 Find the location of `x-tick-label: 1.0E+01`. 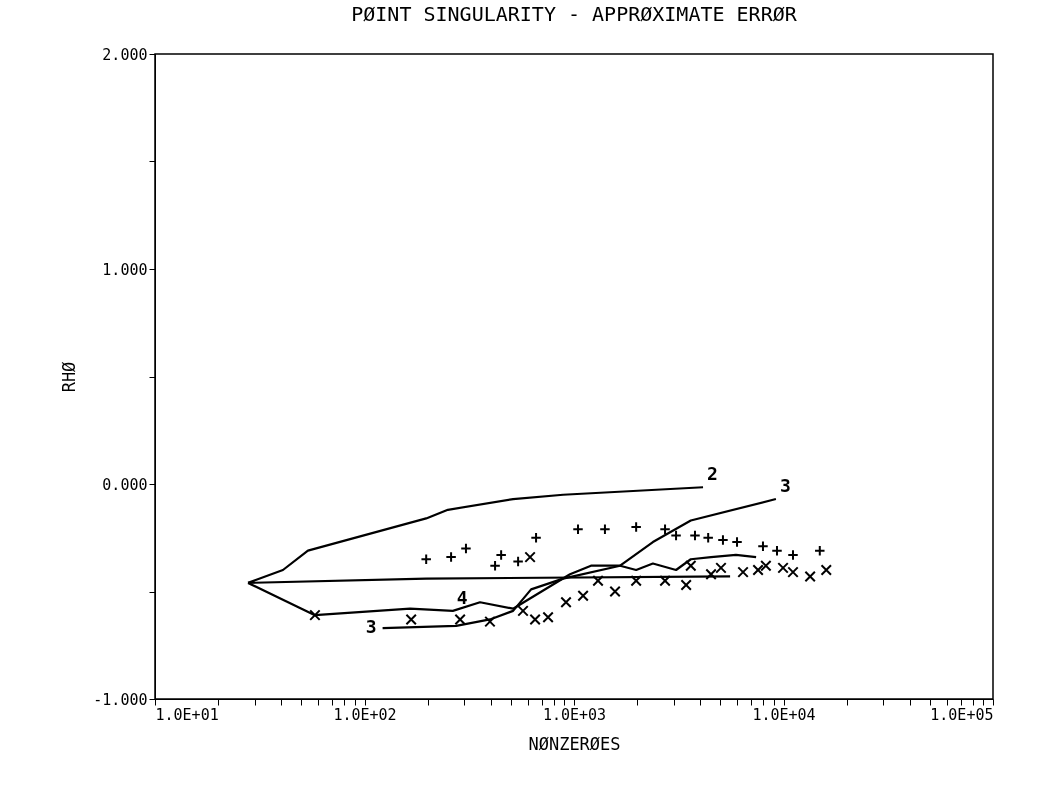

x-tick-label: 1.0E+01 is located at coordinates (187, 714).